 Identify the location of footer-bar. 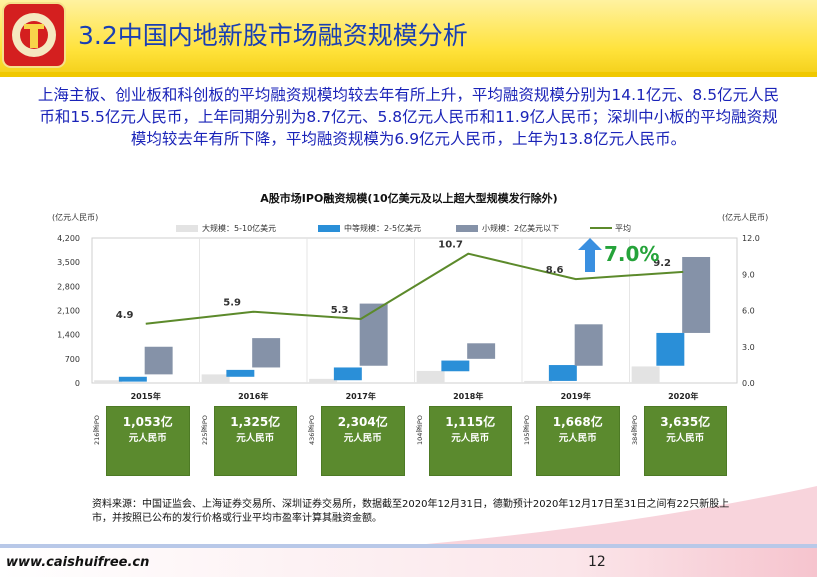
(408, 562).